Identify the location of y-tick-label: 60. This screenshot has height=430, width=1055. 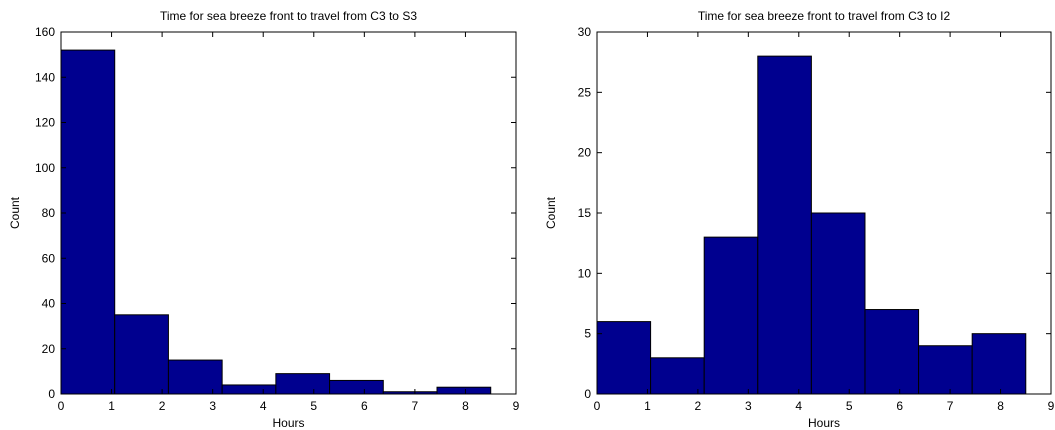
(49, 258).